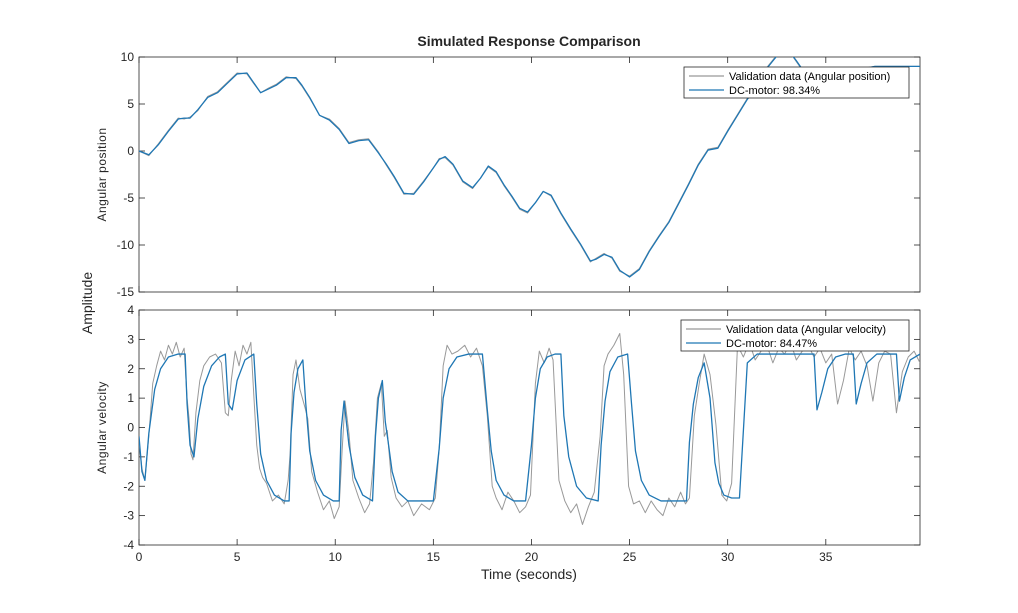  What do you see at coordinates (771, 344) in the screenshot?
I see `legend-entry: DC-motor: 84.47%` at bounding box center [771, 344].